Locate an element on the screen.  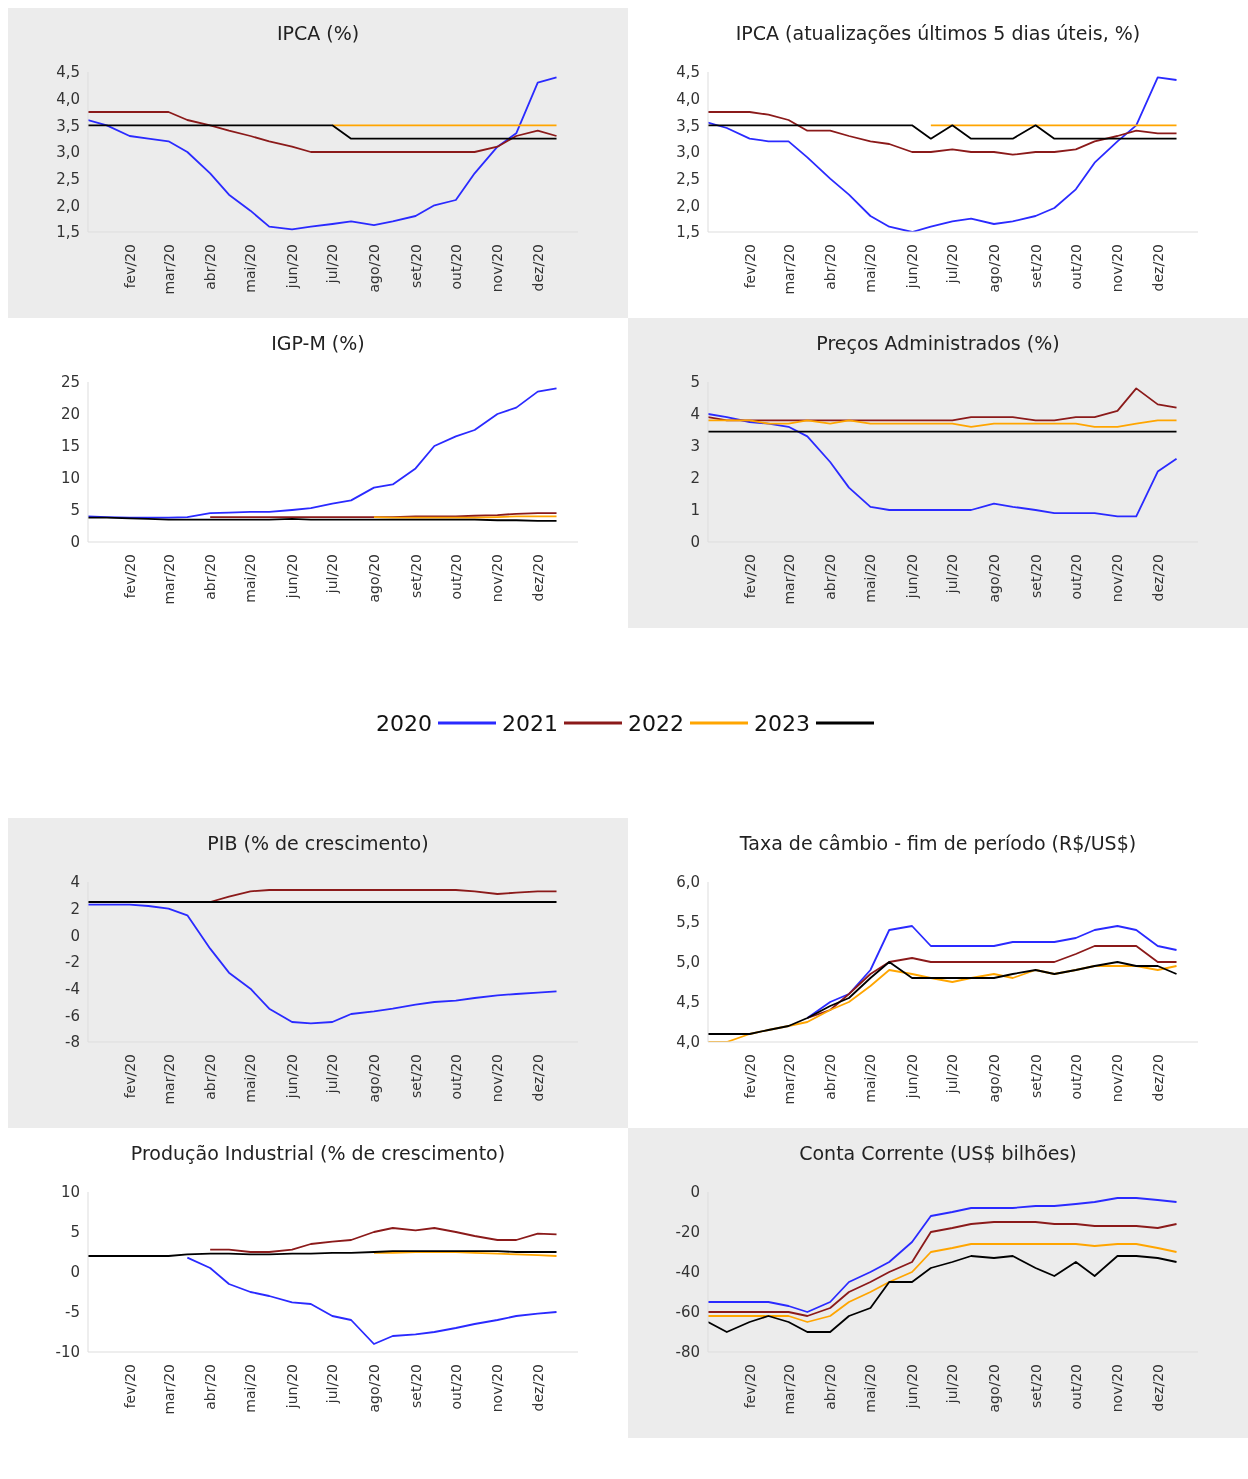
y-tick-label: 2,0 is located at coordinates (688, 205).